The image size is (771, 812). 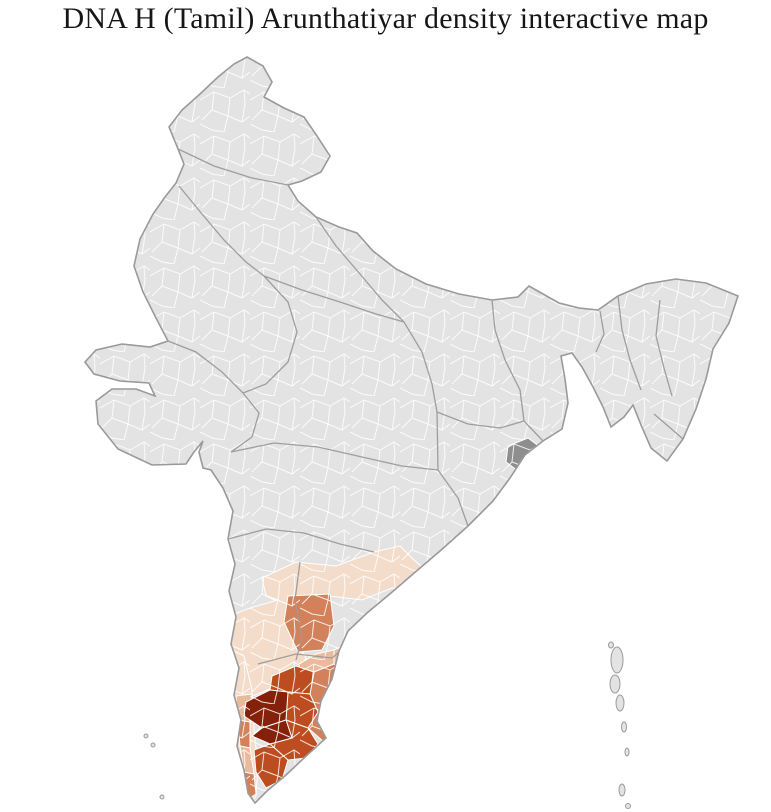 I want to click on lakshadweep-islands, so click(x=154, y=766).